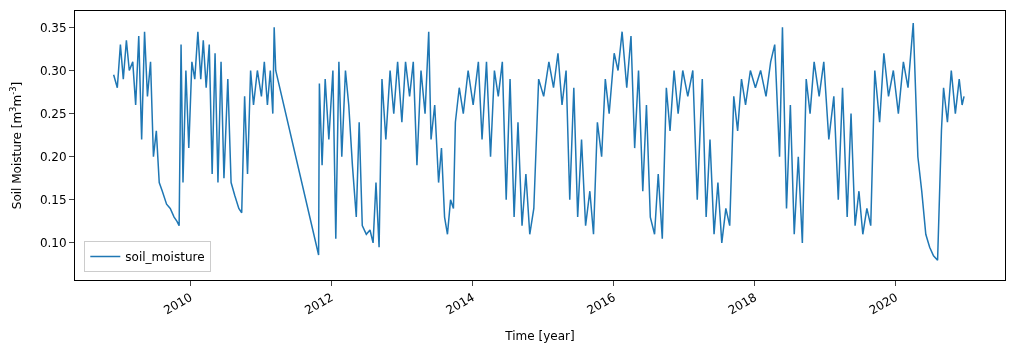 This screenshot has width=1016, height=351. Describe the element at coordinates (53, 113) in the screenshot. I see `y-tick-label: 0.25` at that location.